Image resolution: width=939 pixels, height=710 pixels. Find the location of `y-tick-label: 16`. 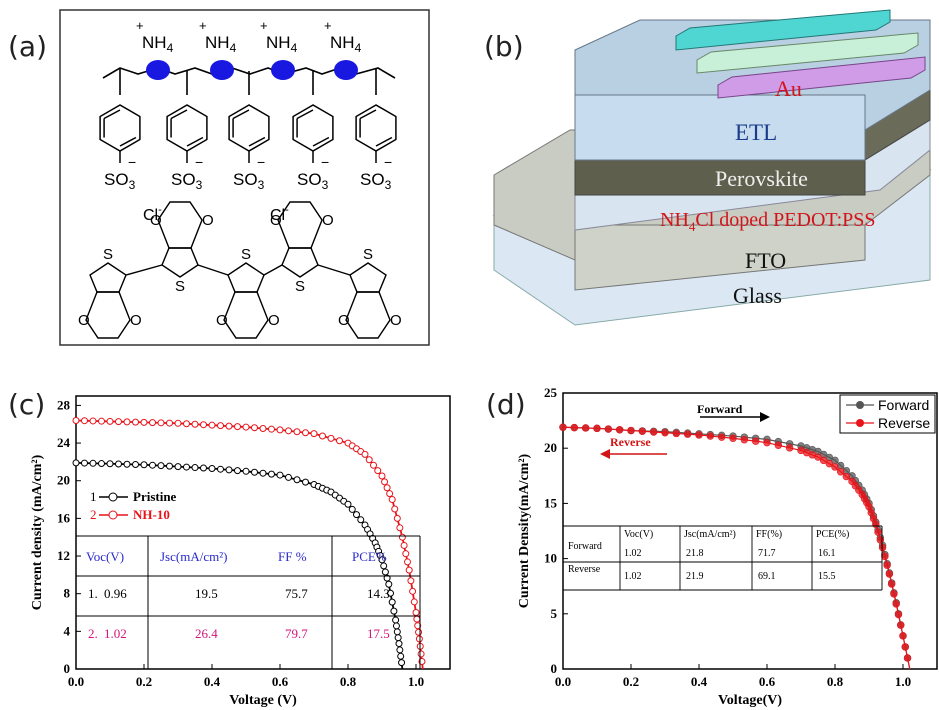

y-tick-label: 16 is located at coordinates (64, 517).